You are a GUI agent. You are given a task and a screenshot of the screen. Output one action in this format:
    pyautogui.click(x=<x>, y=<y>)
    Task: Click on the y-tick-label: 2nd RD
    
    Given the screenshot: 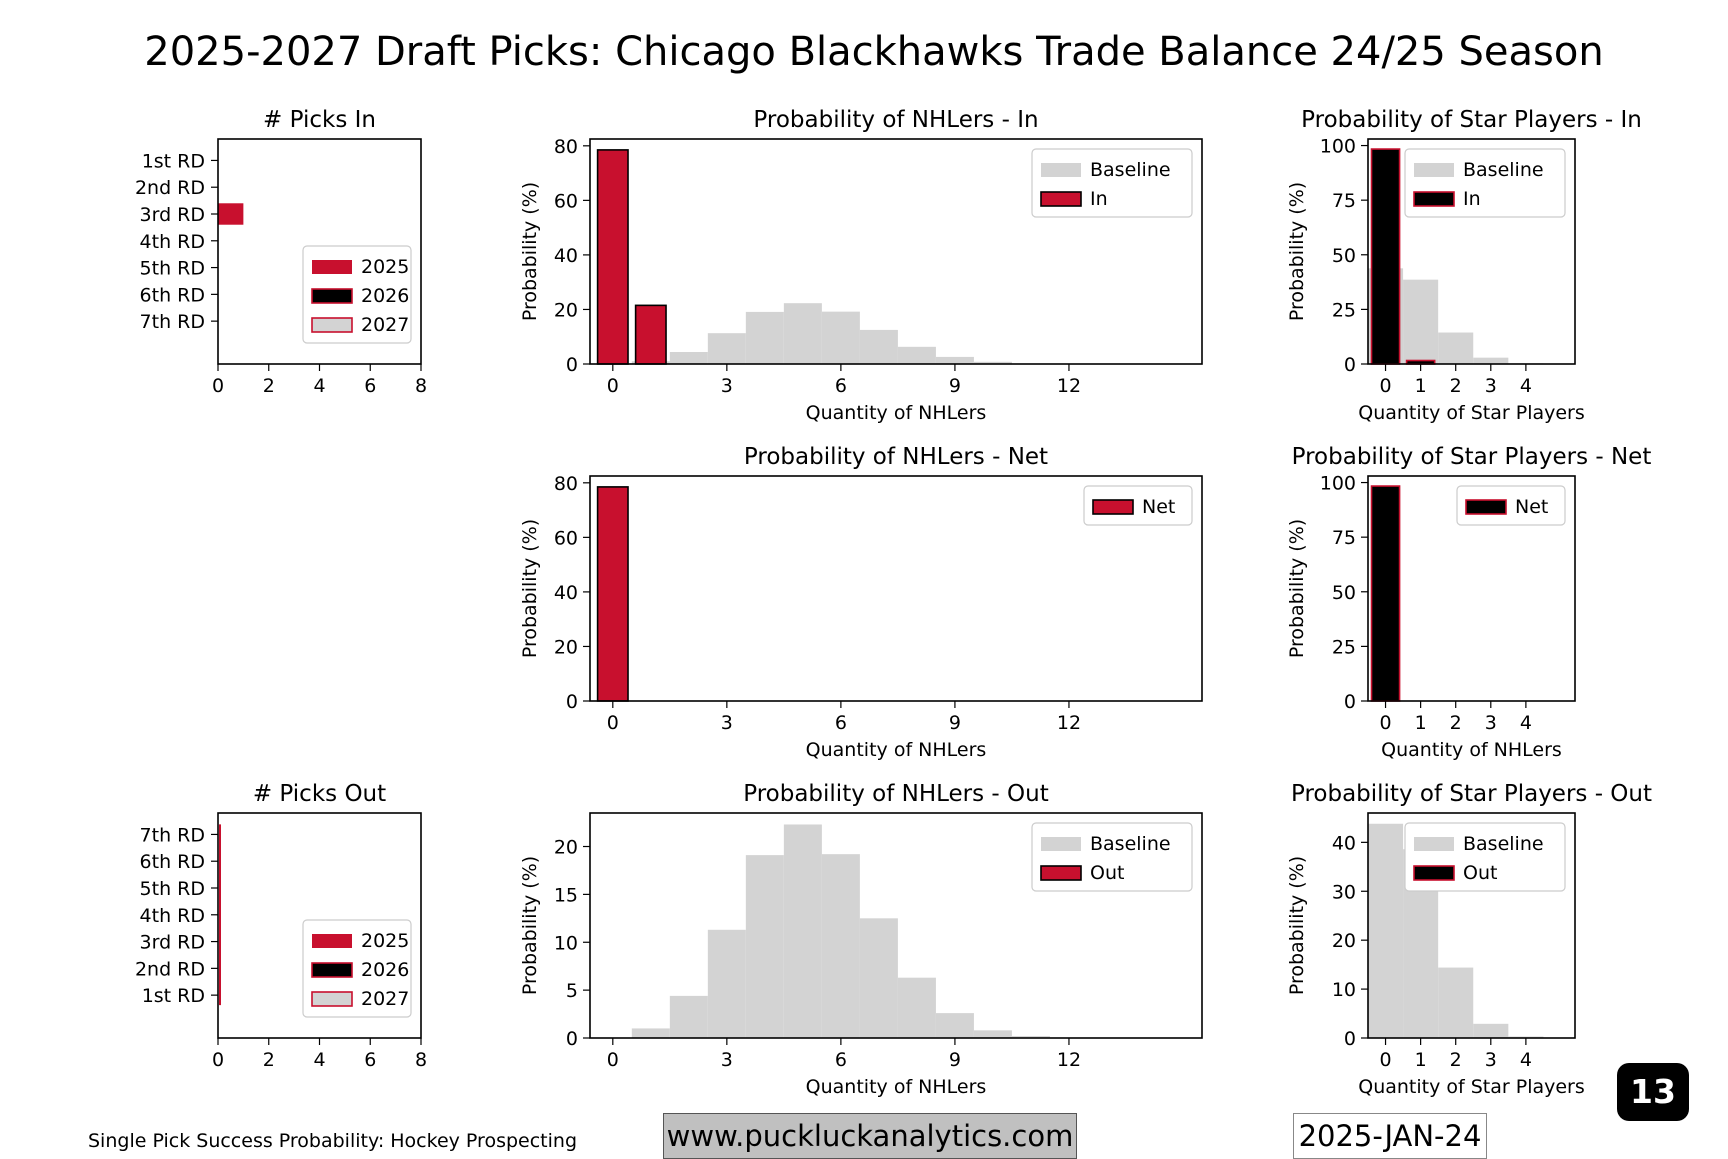 What is the action you would take?
    pyautogui.click(x=170, y=969)
    